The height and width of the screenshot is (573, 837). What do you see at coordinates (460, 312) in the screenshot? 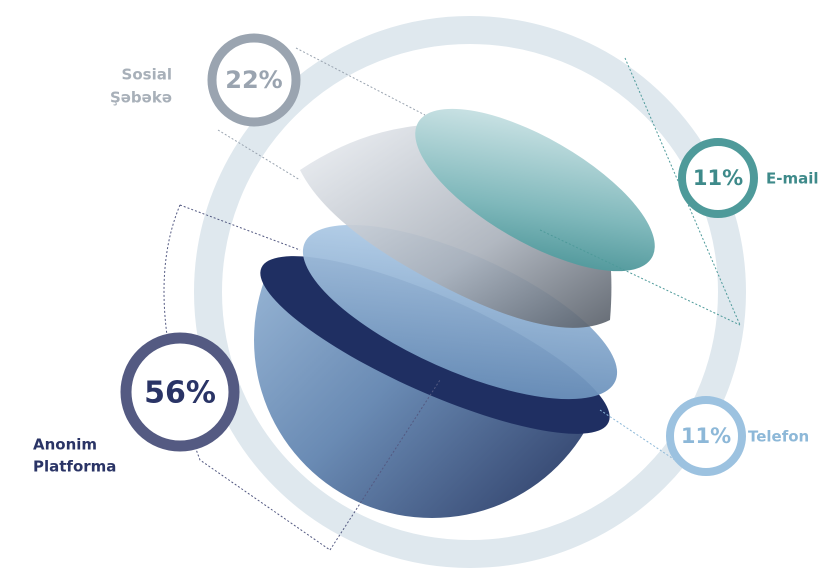
I see `middle-slice` at bounding box center [460, 312].